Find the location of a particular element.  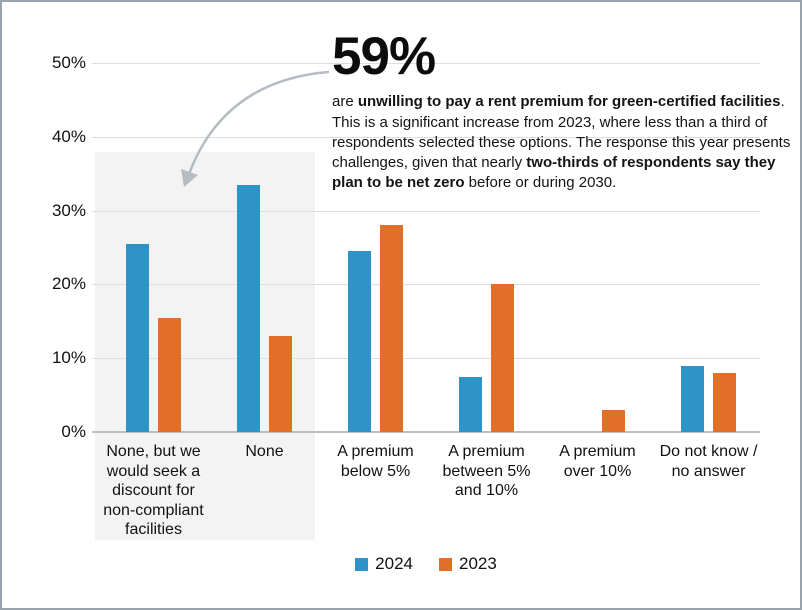

x-axis-line is located at coordinates (426, 432).